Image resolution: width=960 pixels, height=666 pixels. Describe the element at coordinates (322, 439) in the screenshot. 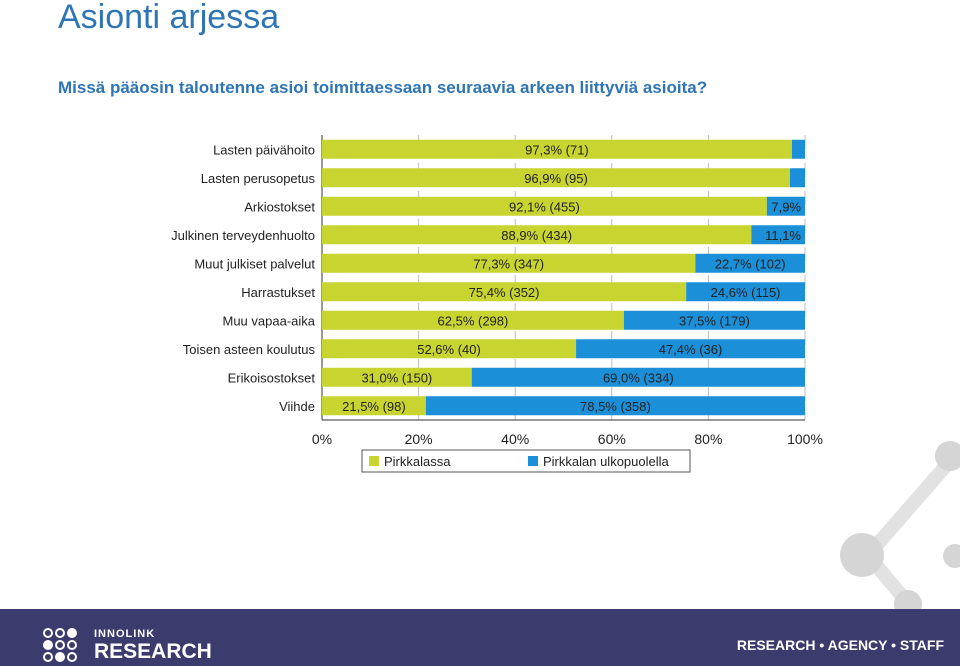

I see `x-tick-label: 0%` at that location.